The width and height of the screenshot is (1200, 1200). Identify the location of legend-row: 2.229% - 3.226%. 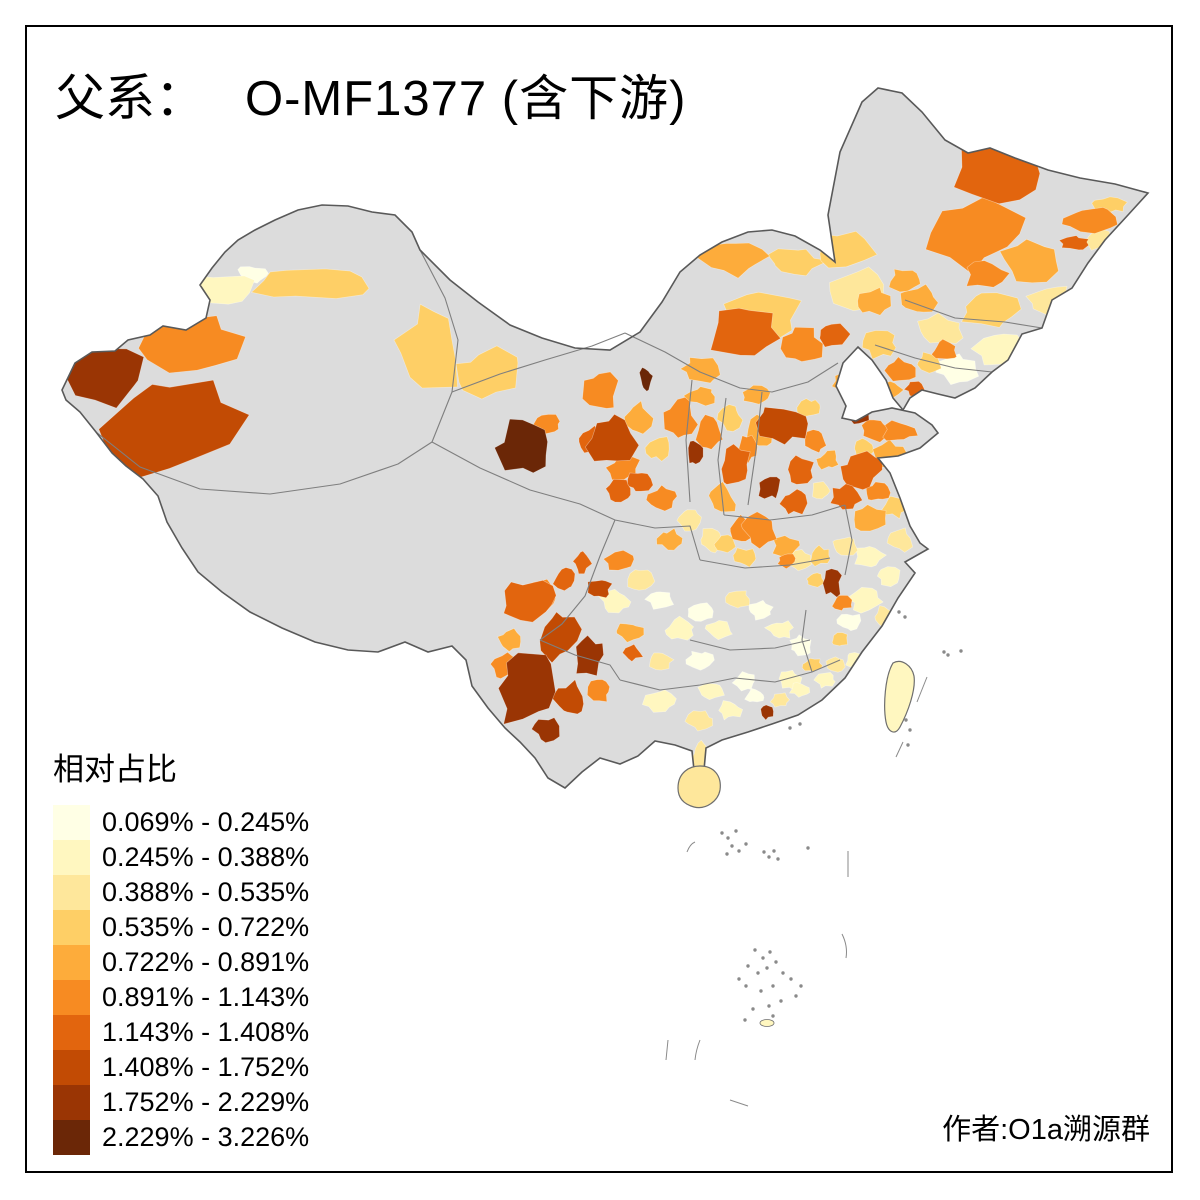
(181, 1137).